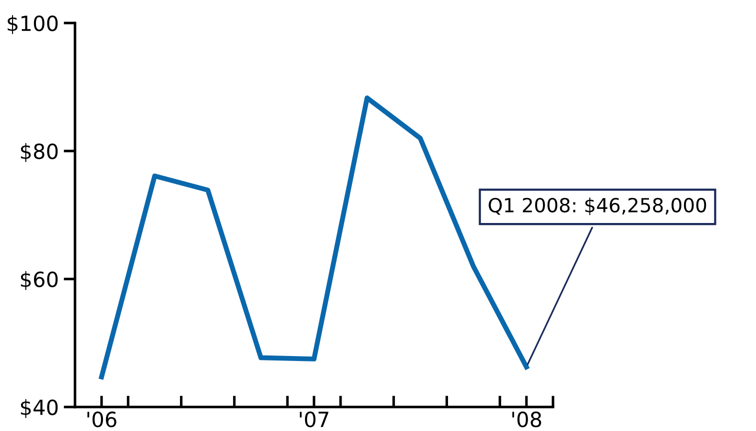  I want to click on y-tick-label: $100, so click(33, 24).